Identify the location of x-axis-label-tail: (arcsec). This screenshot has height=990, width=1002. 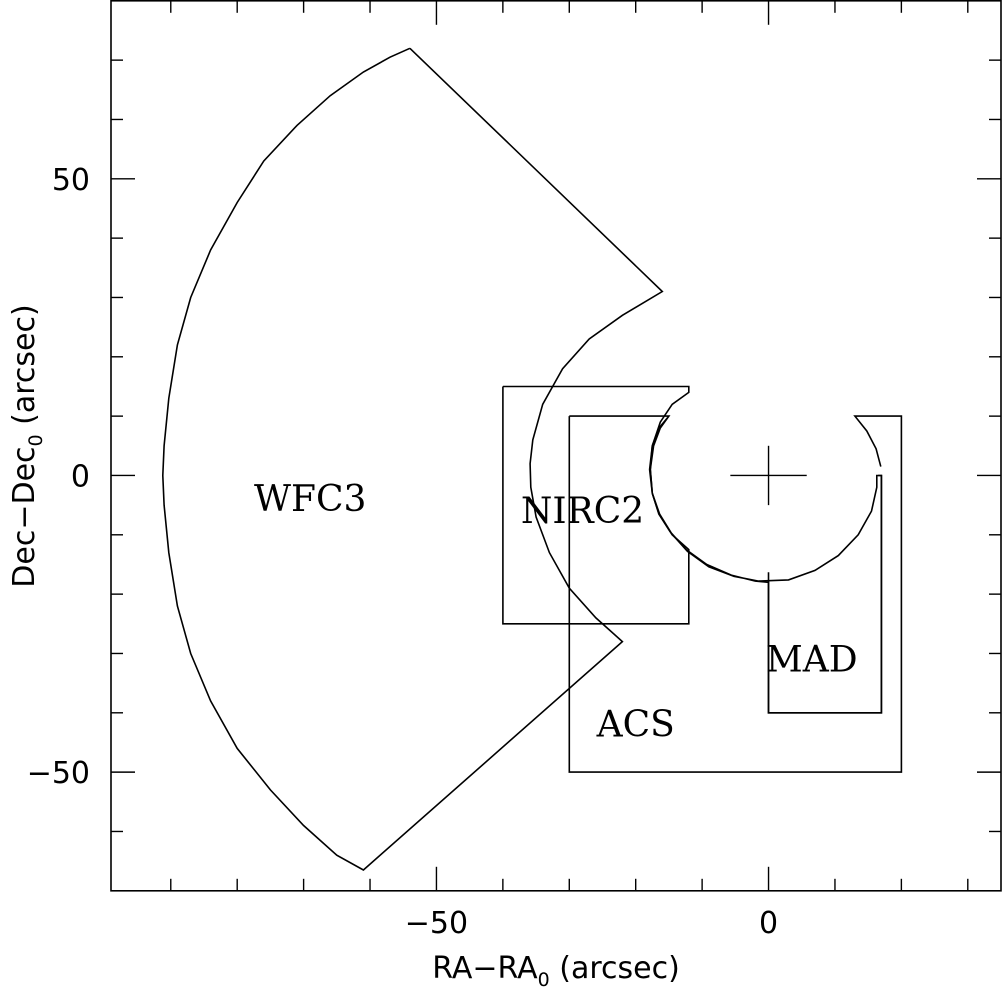
(615, 968).